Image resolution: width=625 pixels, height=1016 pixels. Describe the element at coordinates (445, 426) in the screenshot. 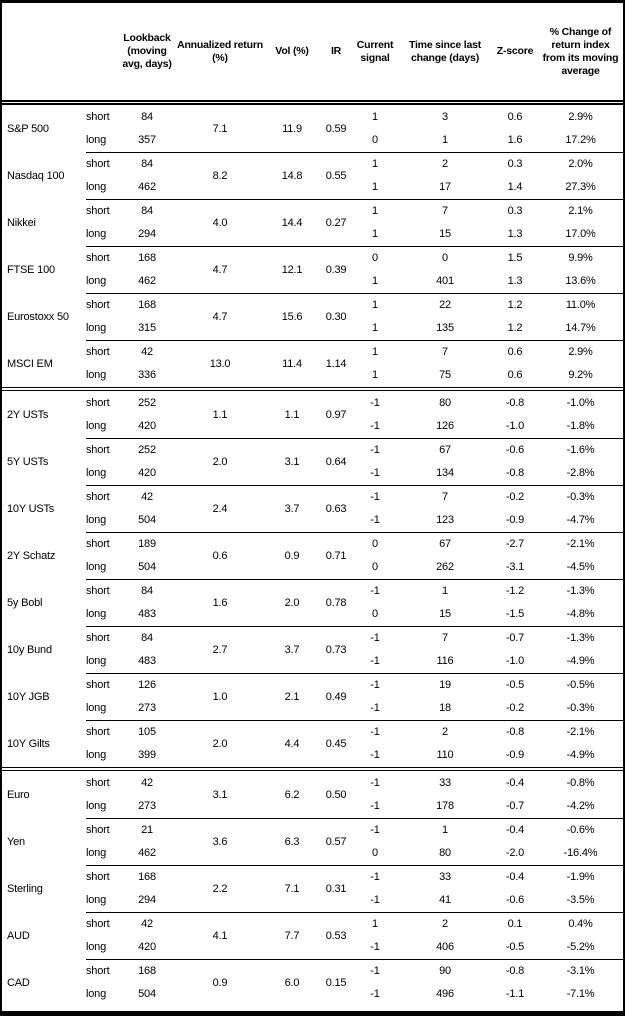

I see `time-since-change-value-long: 126` at that location.